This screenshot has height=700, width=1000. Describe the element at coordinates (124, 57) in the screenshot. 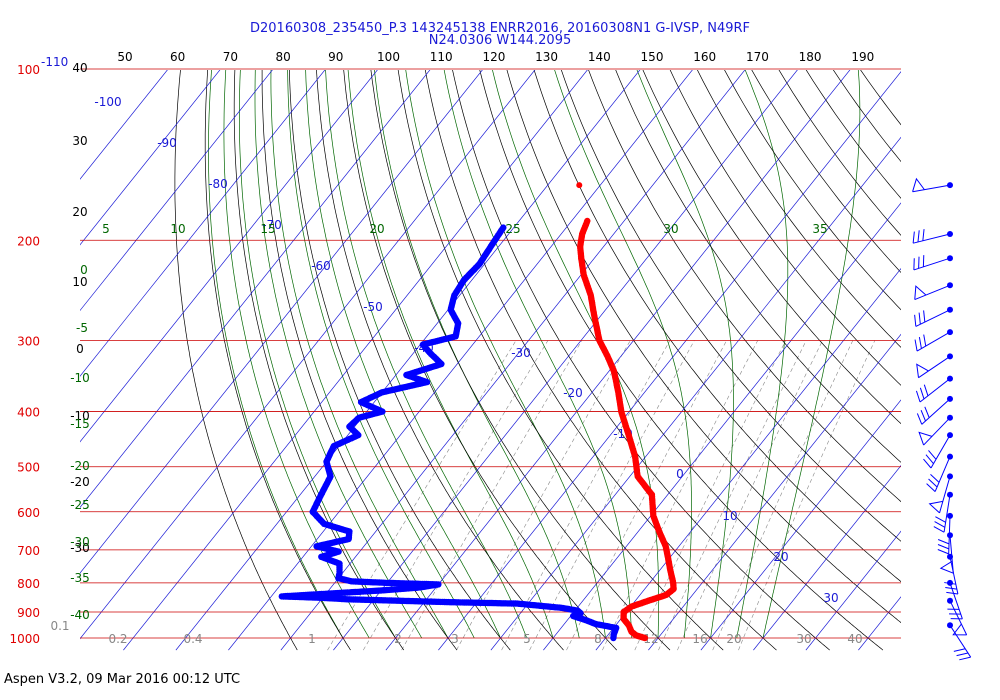

I see `top-temperature-tick: 50` at that location.